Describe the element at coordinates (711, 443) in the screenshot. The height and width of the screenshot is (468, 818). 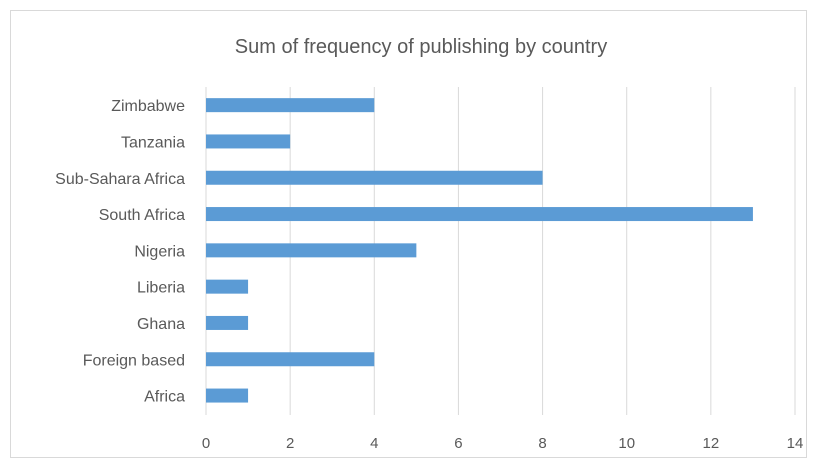
I see `x-tick-label: 12` at that location.